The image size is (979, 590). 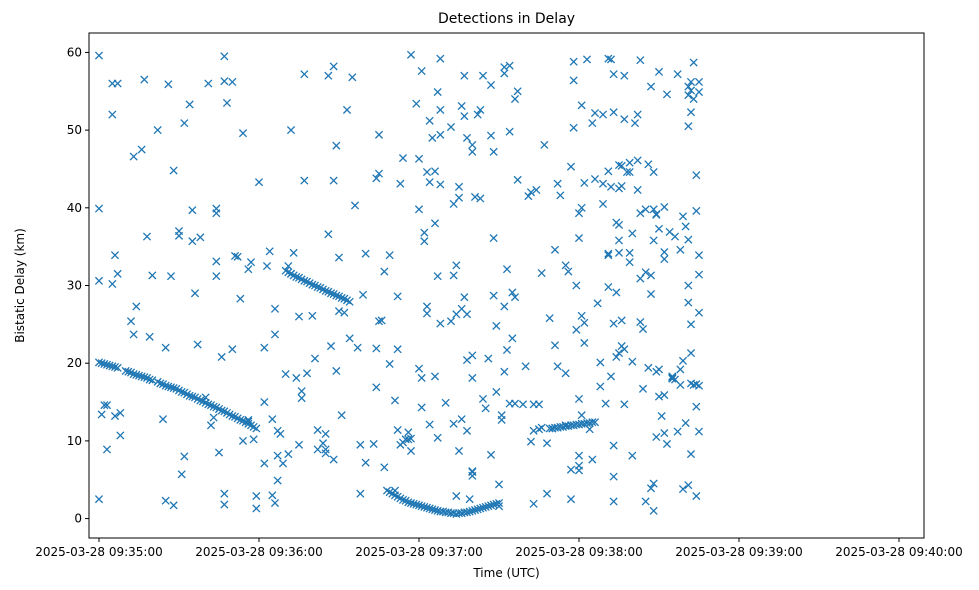 I want to click on y-tick-label: 0, so click(x=78, y=519).